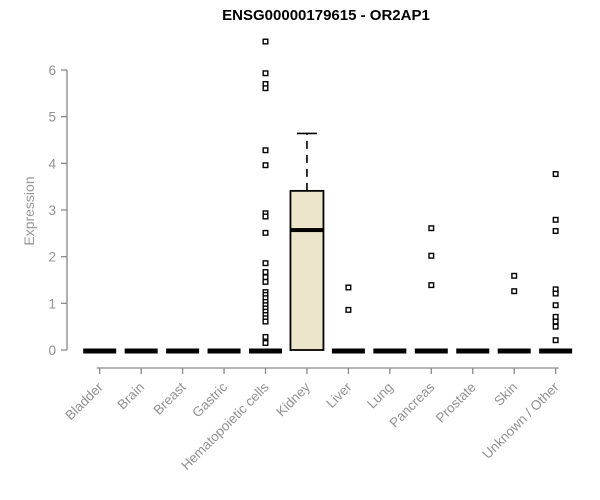 The width and height of the screenshot is (600, 500). What do you see at coordinates (307, 230) in the screenshot?
I see `median-kidney` at bounding box center [307, 230].